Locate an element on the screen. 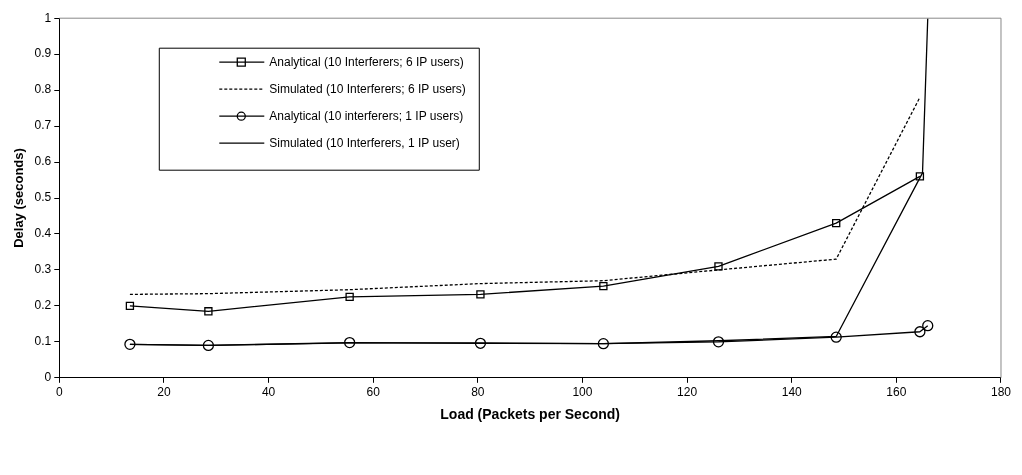 The height and width of the screenshot is (475, 1022). y-axis-title: Delay (seconds) is located at coordinates (19, 198).